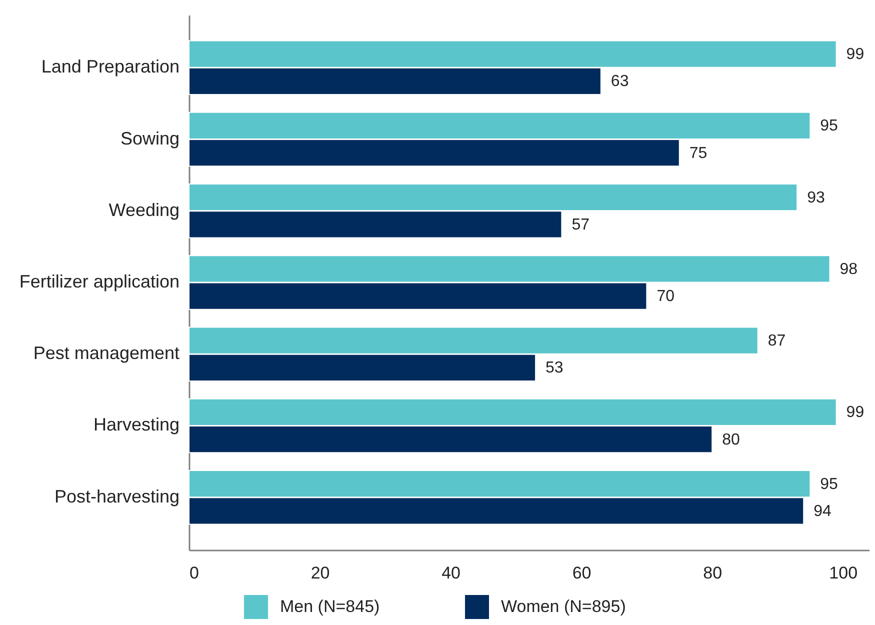 Image resolution: width=875 pixels, height=625 pixels. I want to click on y-tick-label: Harvesting, so click(136, 424).